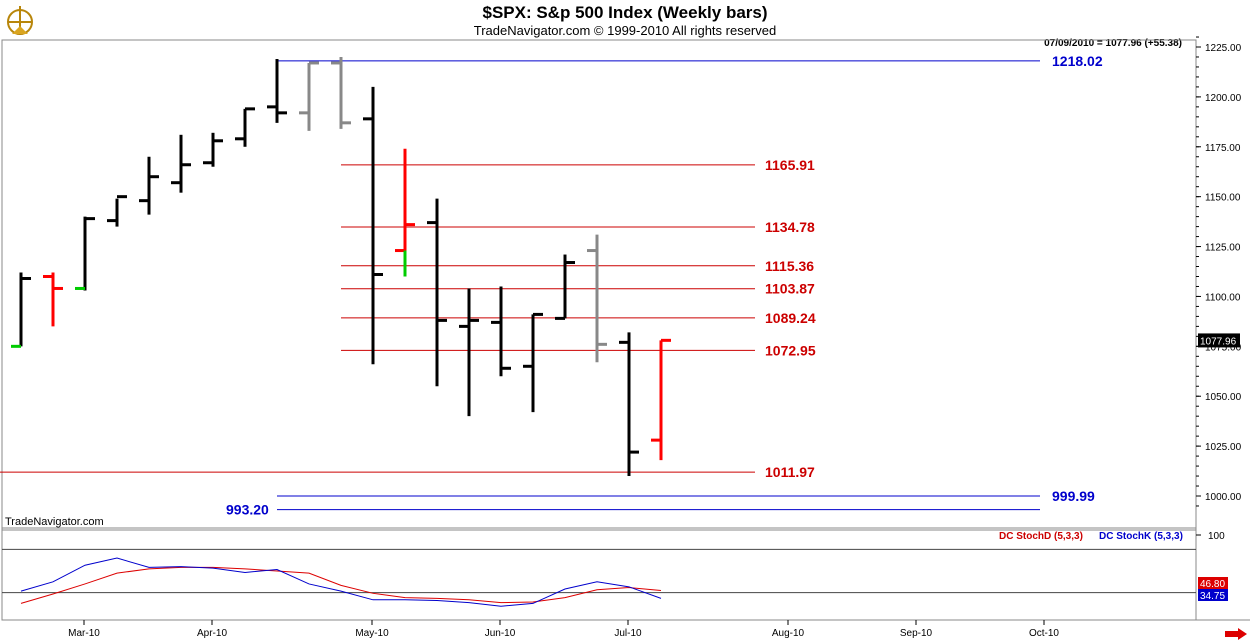 The image size is (1250, 643). What do you see at coordinates (372, 633) in the screenshot?
I see `x-tick-label: May-10` at bounding box center [372, 633].